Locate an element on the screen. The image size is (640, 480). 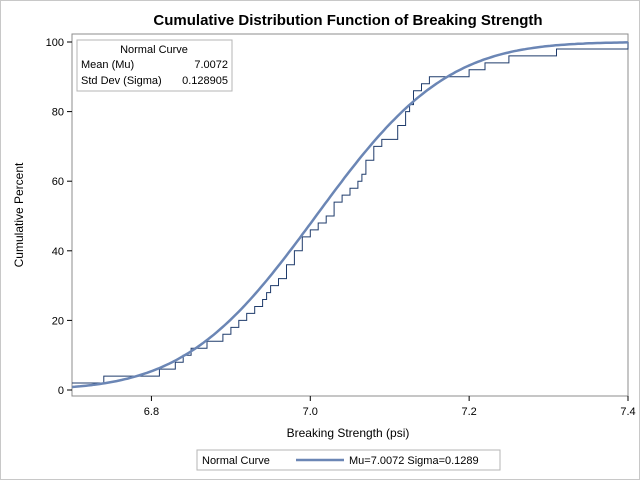
y-tick-label: 20 is located at coordinates (58, 321).